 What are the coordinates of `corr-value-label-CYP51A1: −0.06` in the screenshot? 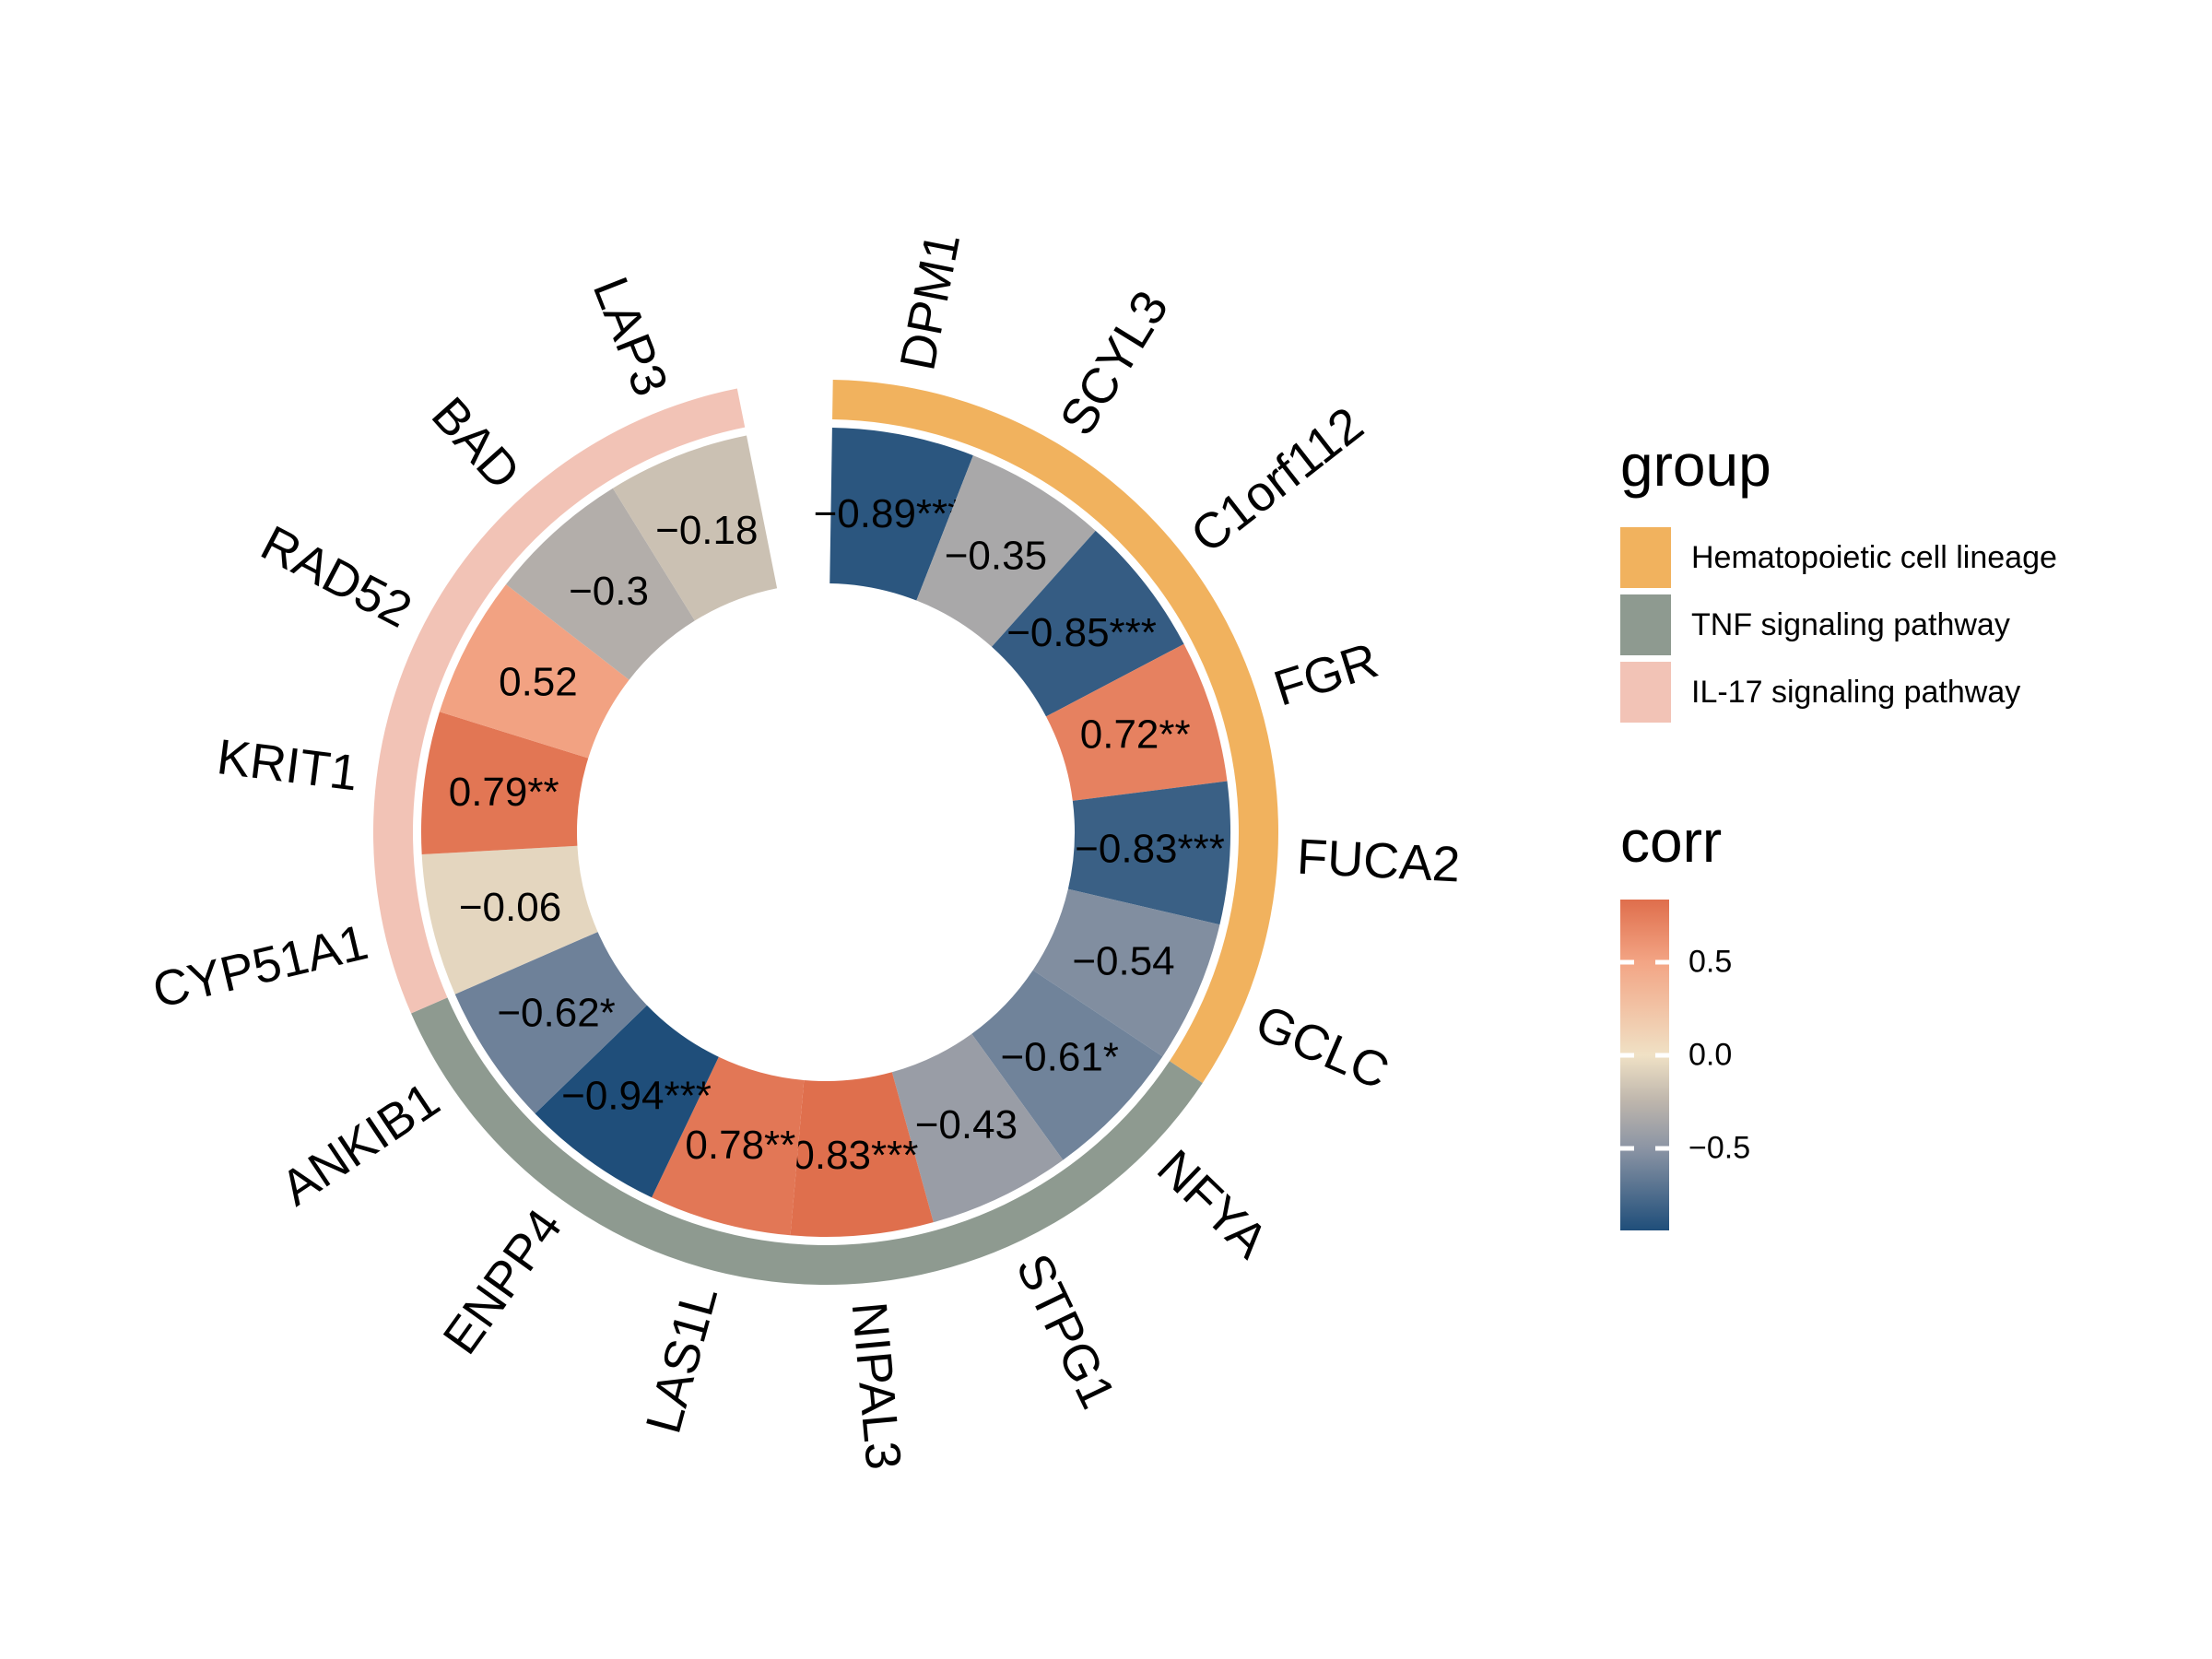 It's located at (510, 907).